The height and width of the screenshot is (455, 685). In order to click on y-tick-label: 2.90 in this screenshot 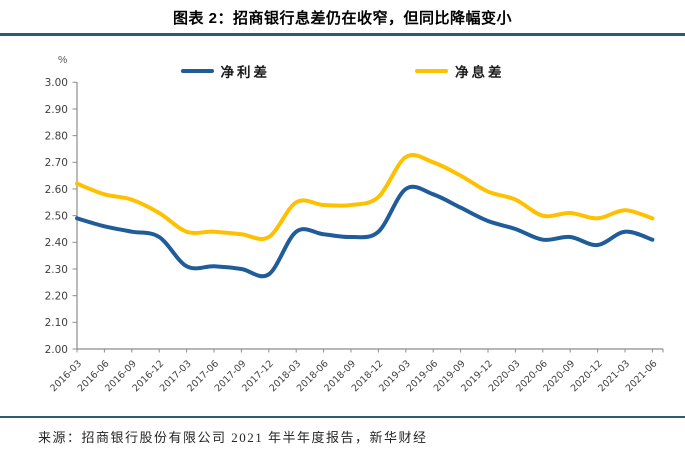, I will do `click(56, 110)`.